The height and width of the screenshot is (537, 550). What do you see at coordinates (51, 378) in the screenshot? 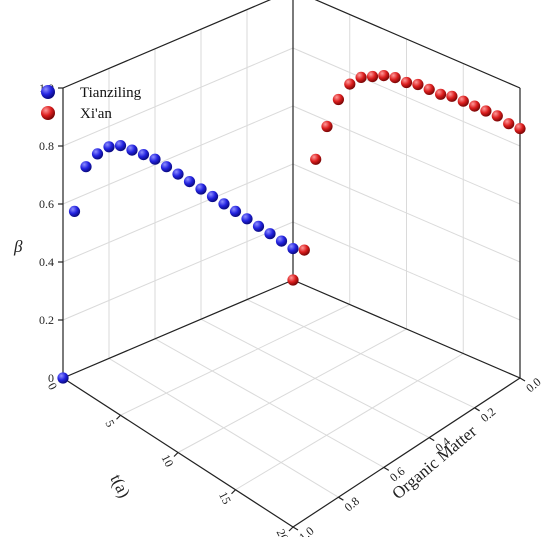
I see `y-tick-label: 0` at bounding box center [51, 378].